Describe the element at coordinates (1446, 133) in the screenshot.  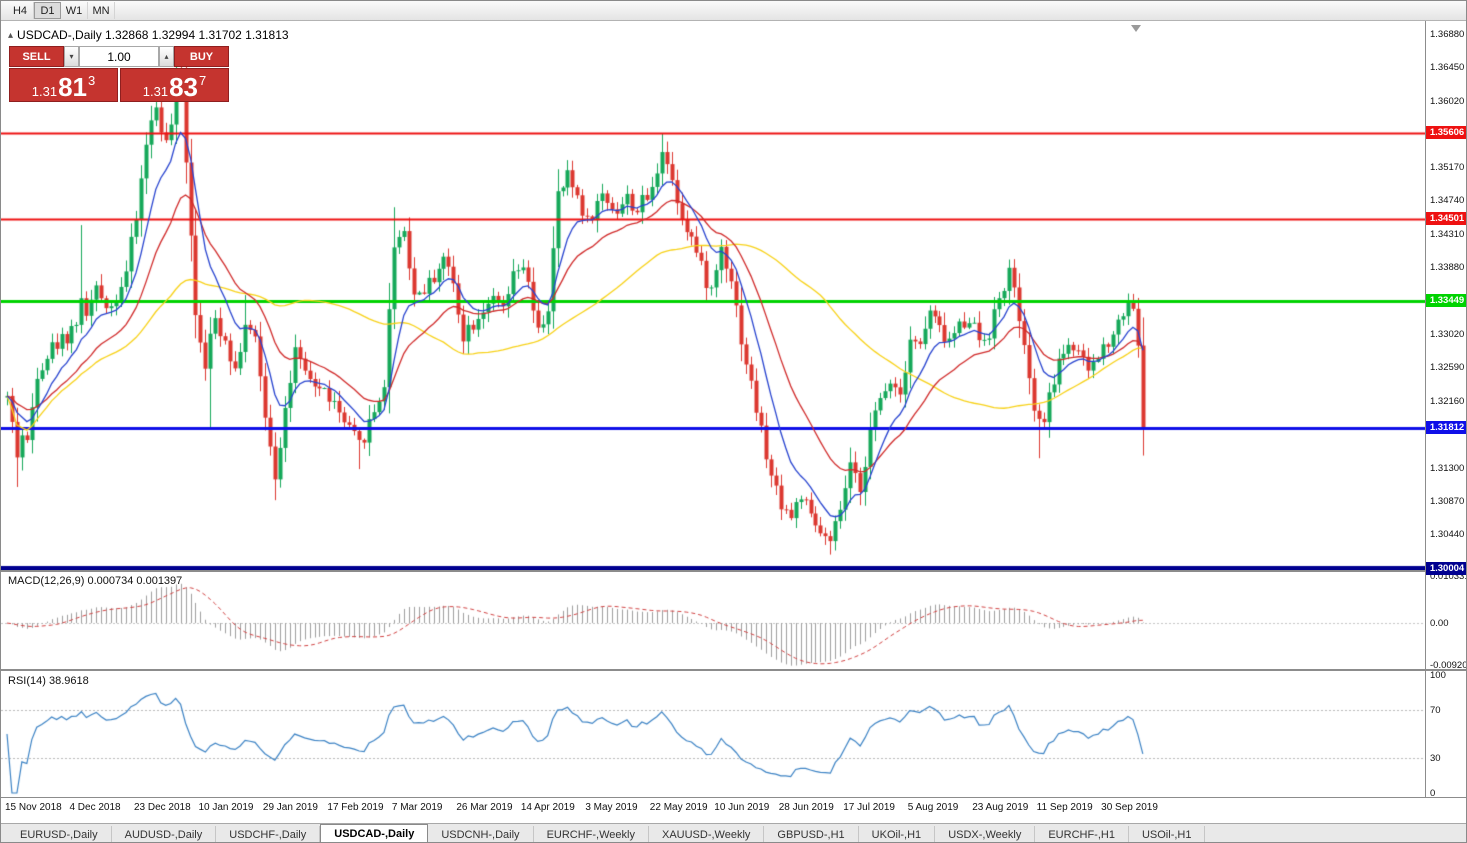
I see `price-level-badge: 1.35606` at that location.